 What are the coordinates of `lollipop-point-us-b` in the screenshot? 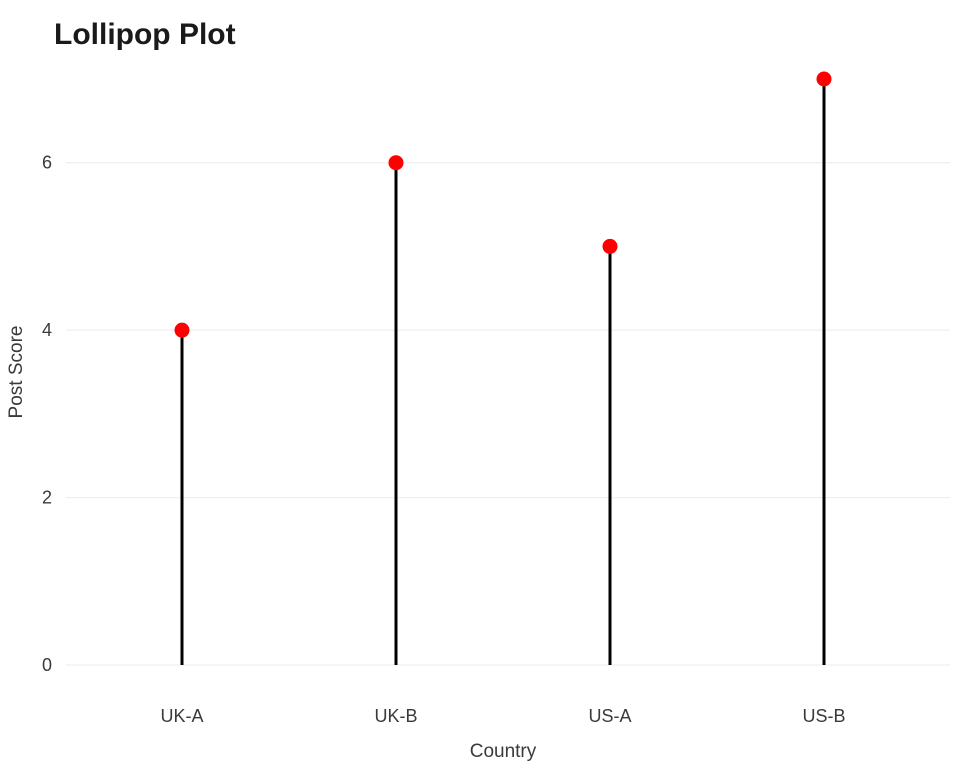 It's located at (824, 79).